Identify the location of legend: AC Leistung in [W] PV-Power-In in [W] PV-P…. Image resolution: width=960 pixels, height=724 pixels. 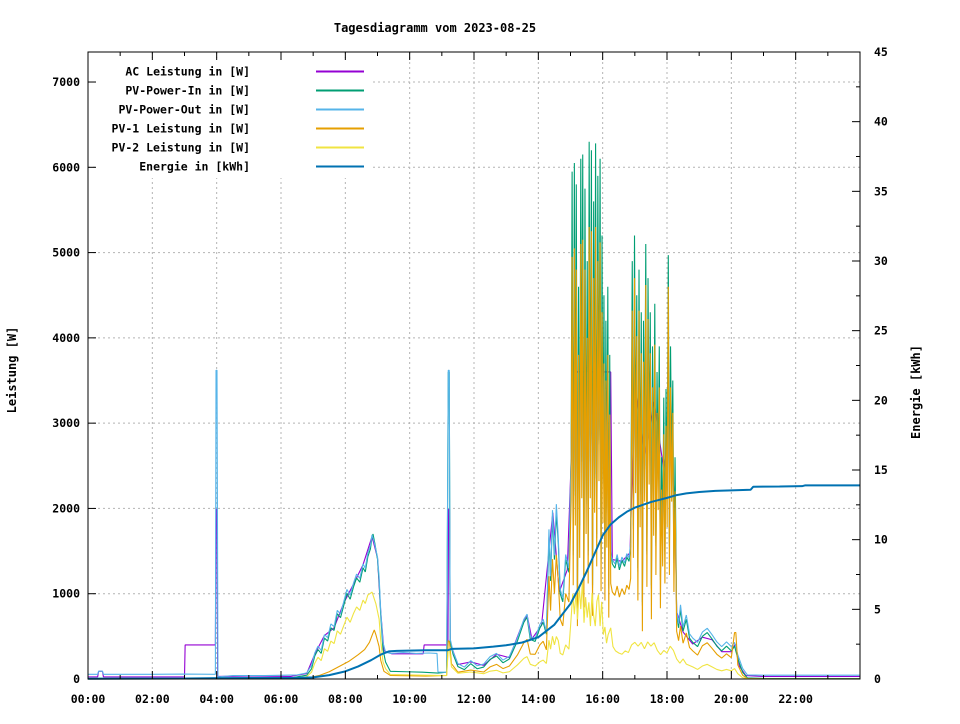
(233, 118).